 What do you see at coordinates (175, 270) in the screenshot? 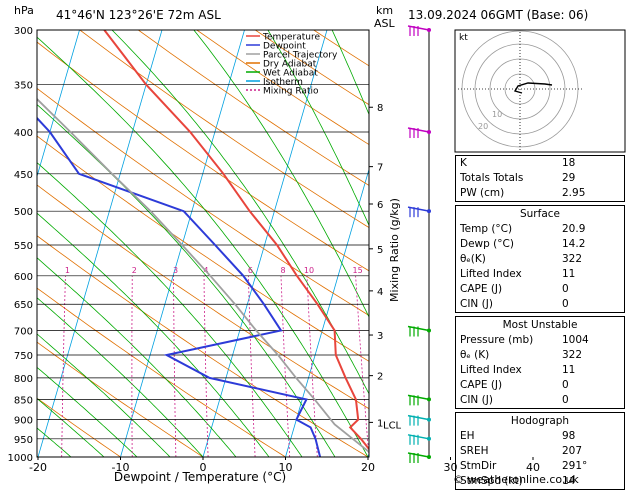
I see `mixing-ratio-label: 3` at bounding box center [175, 270].